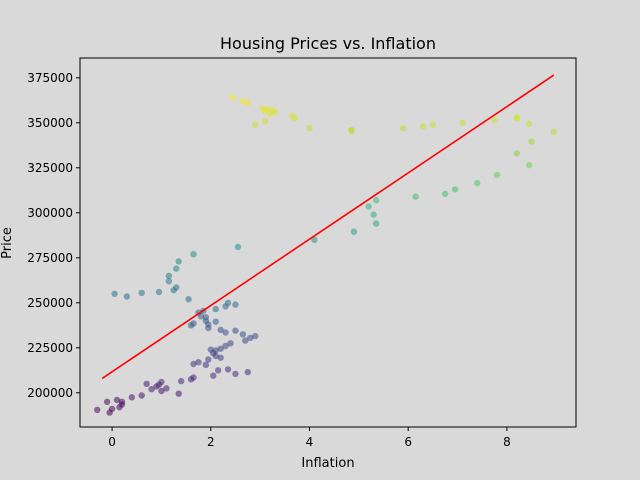  Describe the element at coordinates (211, 442) in the screenshot. I see `x-tick-label: 2` at that location.